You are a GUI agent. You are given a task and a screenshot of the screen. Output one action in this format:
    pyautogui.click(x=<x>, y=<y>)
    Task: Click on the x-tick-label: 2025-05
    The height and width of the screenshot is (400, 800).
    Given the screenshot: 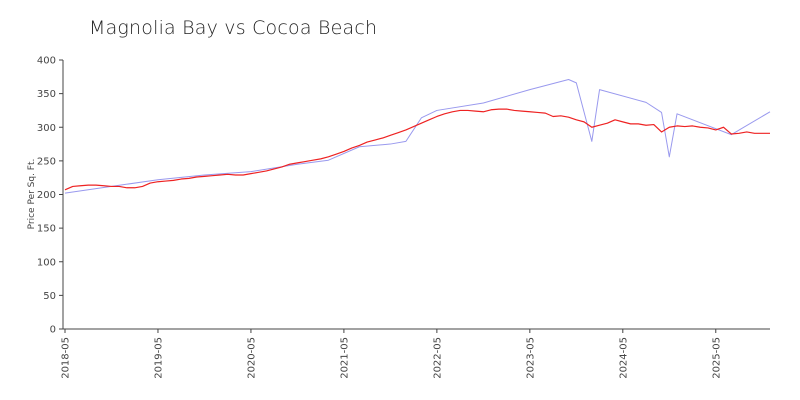 What is the action you would take?
    pyautogui.click(x=716, y=358)
    